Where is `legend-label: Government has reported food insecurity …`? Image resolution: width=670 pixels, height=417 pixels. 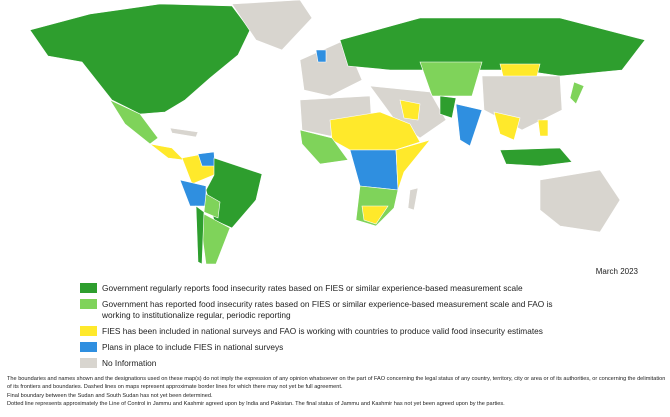
legend-label: Government has reported food insecurity … is located at coordinates (327, 309).